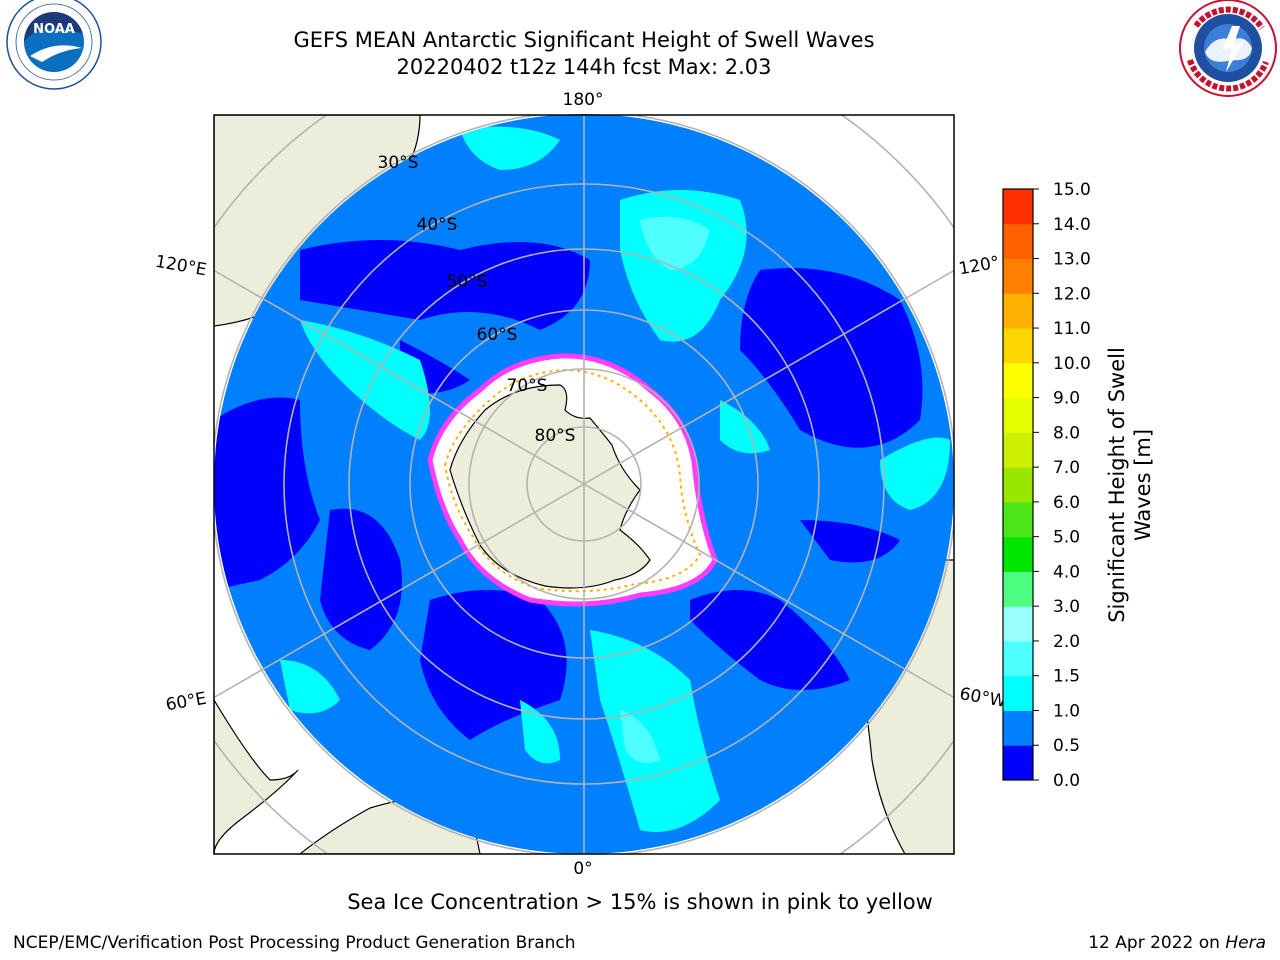  I want to click on nws-logo-icon, so click(1228, 48).